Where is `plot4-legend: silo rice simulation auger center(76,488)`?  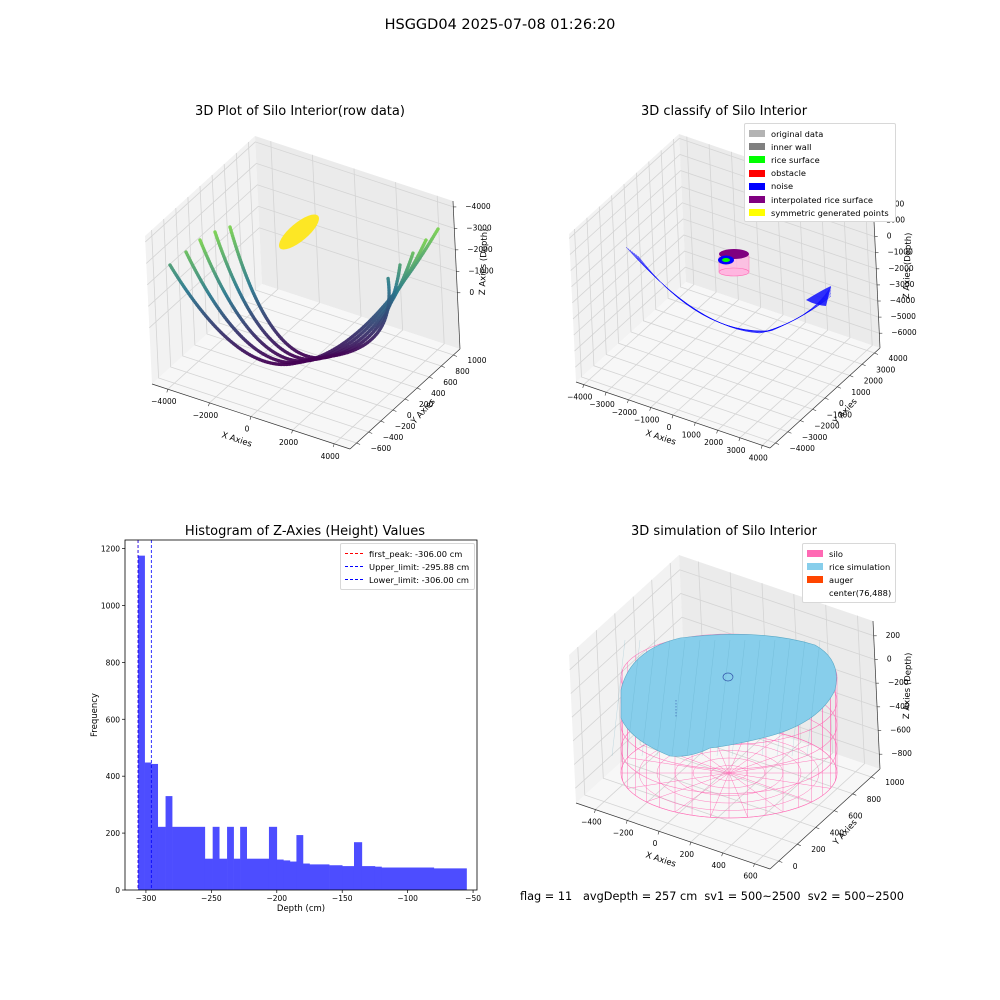
plot4-legend: silo rice simulation auger center(76,488) is located at coordinates (849, 573).